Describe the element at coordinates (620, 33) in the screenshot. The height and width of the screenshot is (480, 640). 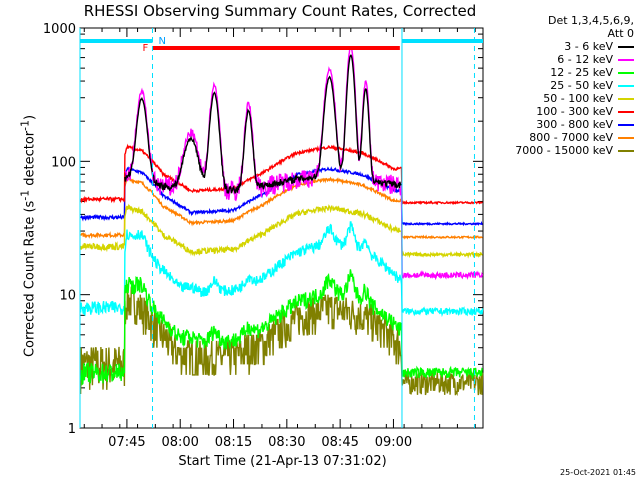
I see `legend-header-attenuator: Att 0` at that location.